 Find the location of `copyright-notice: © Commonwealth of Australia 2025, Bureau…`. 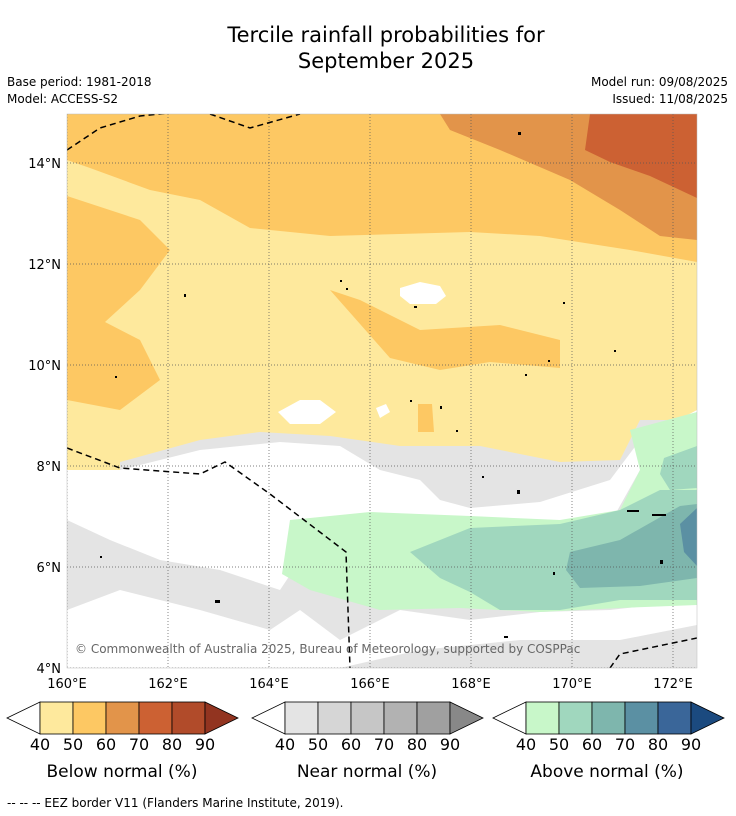

copyright-notice: © Commonwealth of Australia 2025, Bureau… is located at coordinates (327, 649).